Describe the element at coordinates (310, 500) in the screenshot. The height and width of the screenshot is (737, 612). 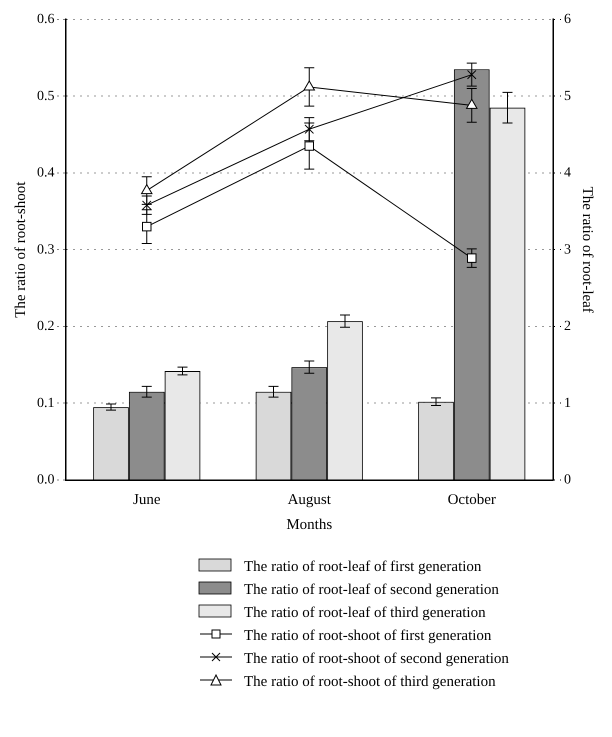
I see `x-tick-label: August` at that location.